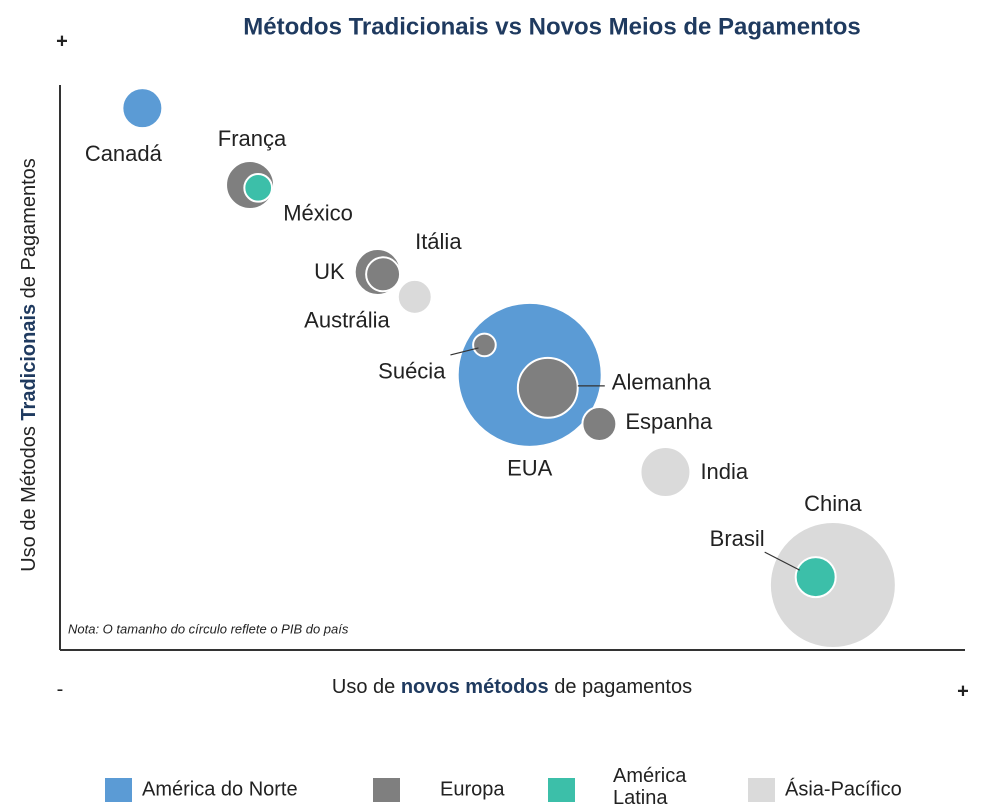 This screenshot has height=812, width=982. I want to click on bubble-label: Canadá, so click(124, 153).